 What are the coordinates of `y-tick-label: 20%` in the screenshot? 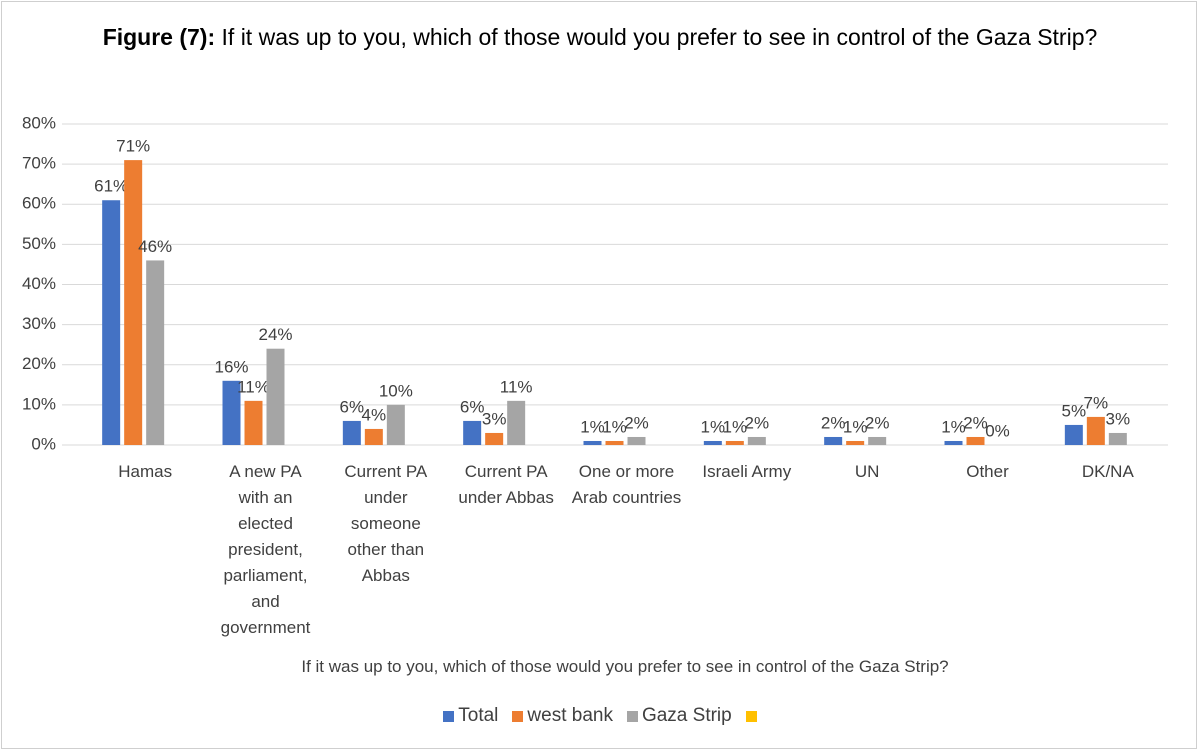 It's located at (39, 363).